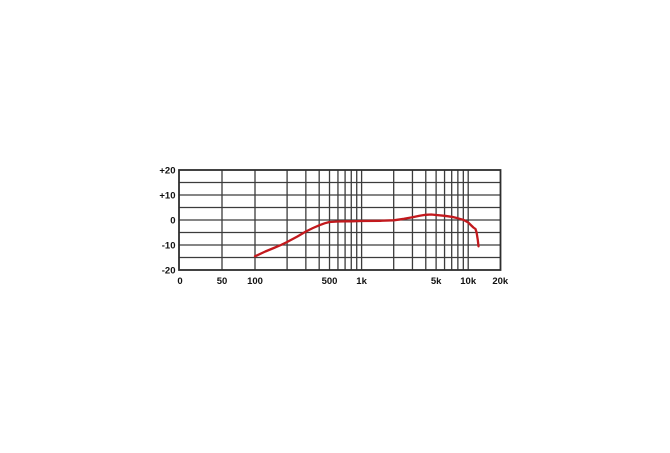 The width and height of the screenshot is (670, 453). Describe the element at coordinates (172, 221) in the screenshot. I see `y-tick-label: 0` at that location.